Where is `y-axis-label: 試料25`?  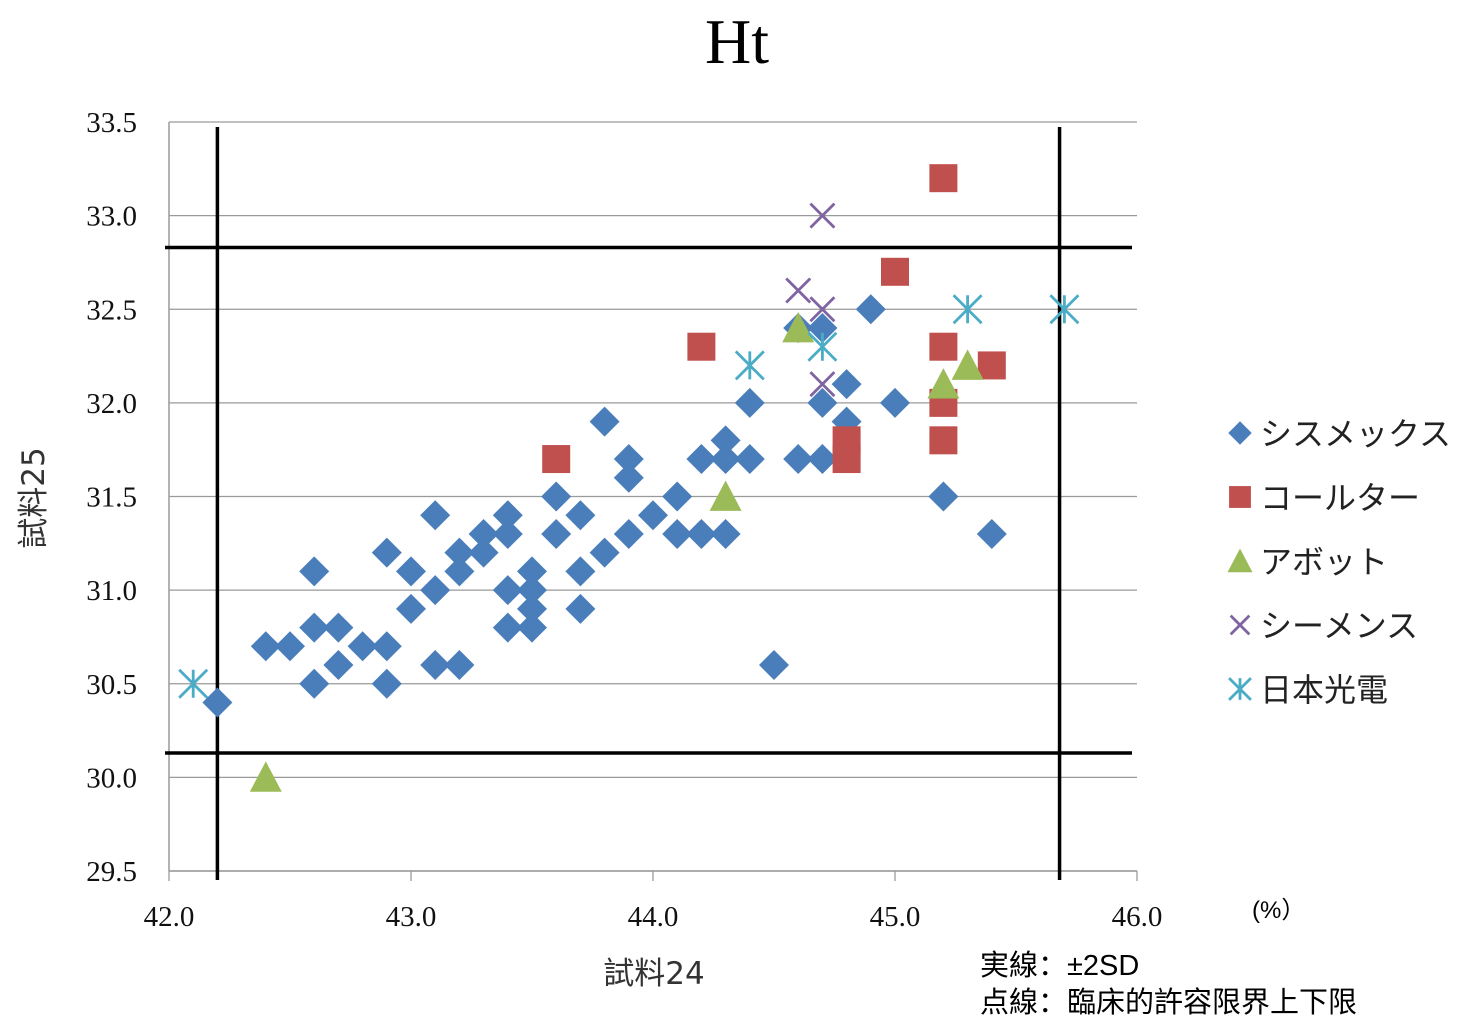 y-axis-label: 試料25 is located at coordinates (34, 497).